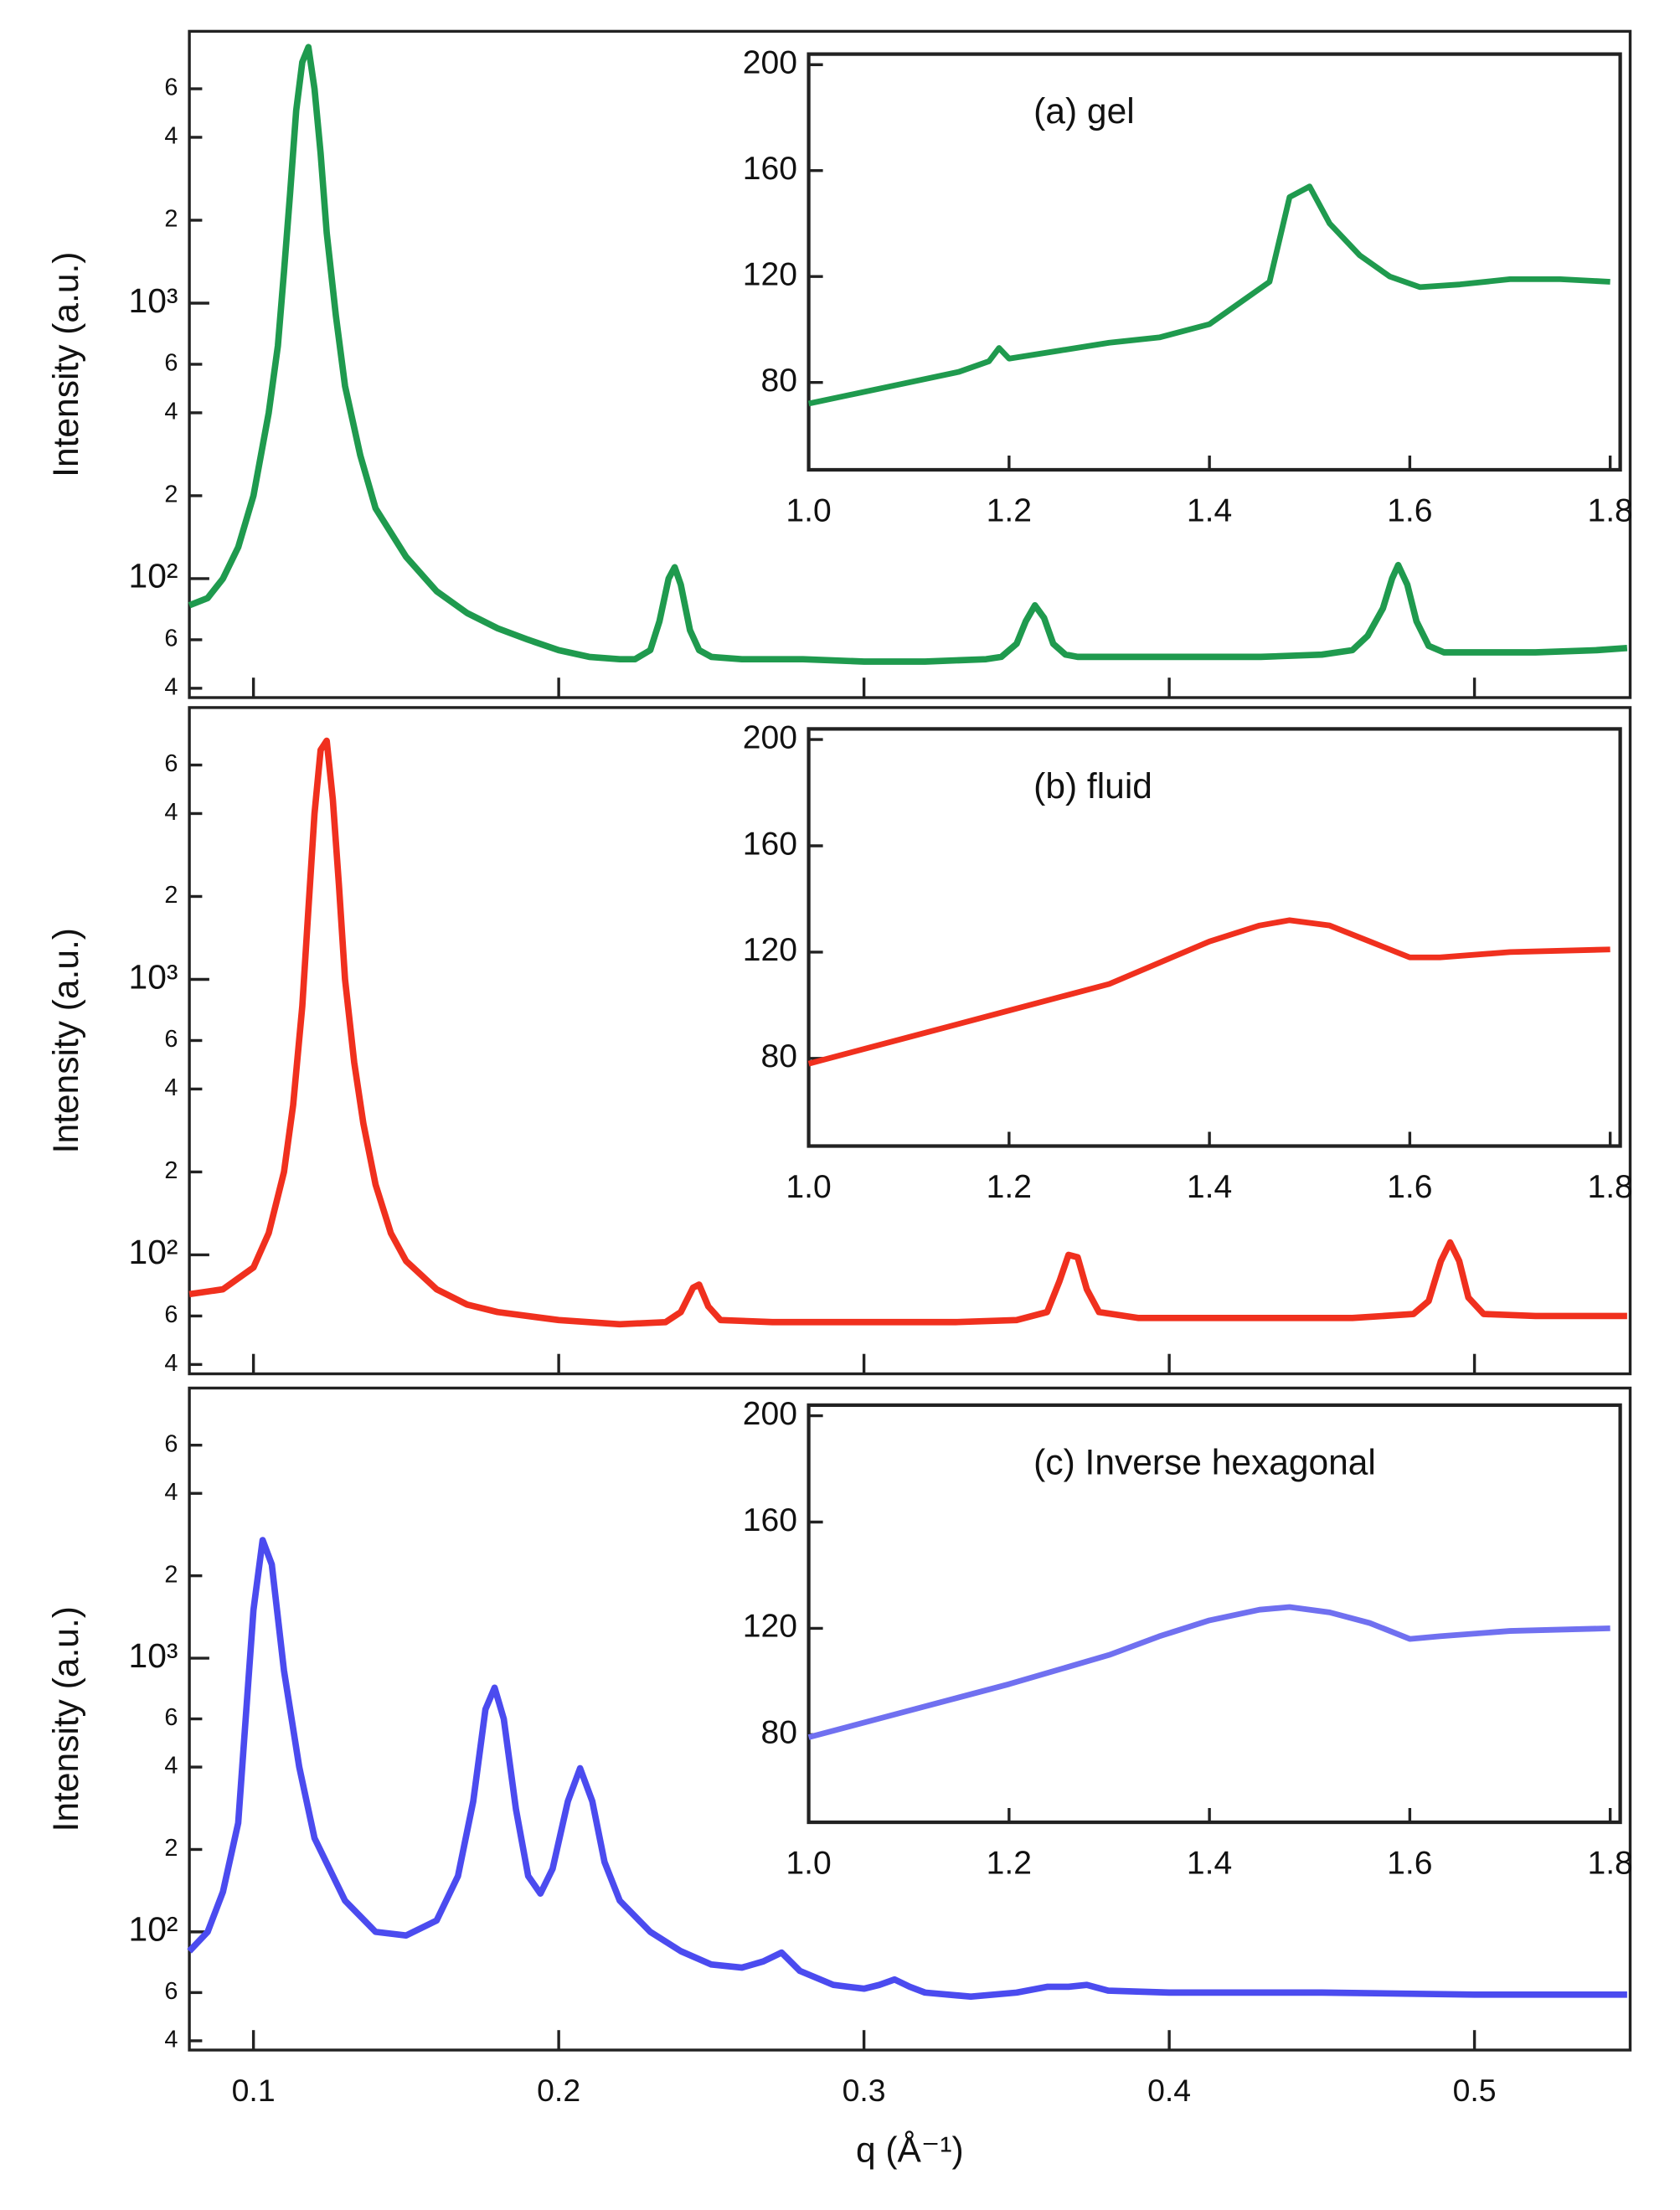 This screenshot has height=2210, width=1680. I want to click on x-tick-label: 0.4, so click(1169, 2090).